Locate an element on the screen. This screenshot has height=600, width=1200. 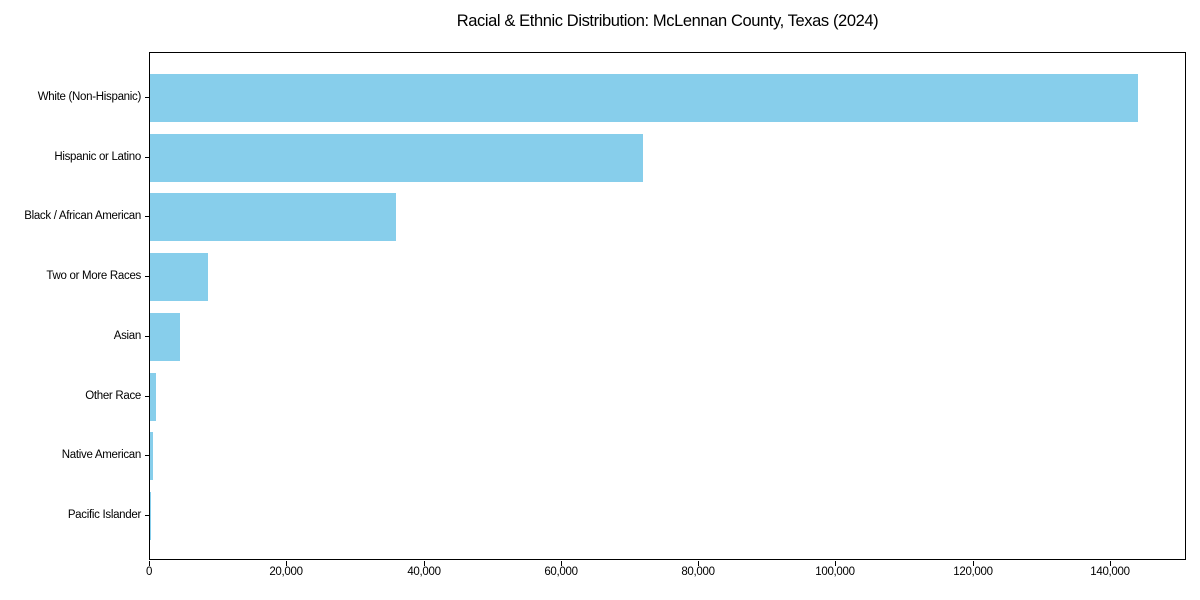
x-tick-label: 0 is located at coordinates (149, 572).